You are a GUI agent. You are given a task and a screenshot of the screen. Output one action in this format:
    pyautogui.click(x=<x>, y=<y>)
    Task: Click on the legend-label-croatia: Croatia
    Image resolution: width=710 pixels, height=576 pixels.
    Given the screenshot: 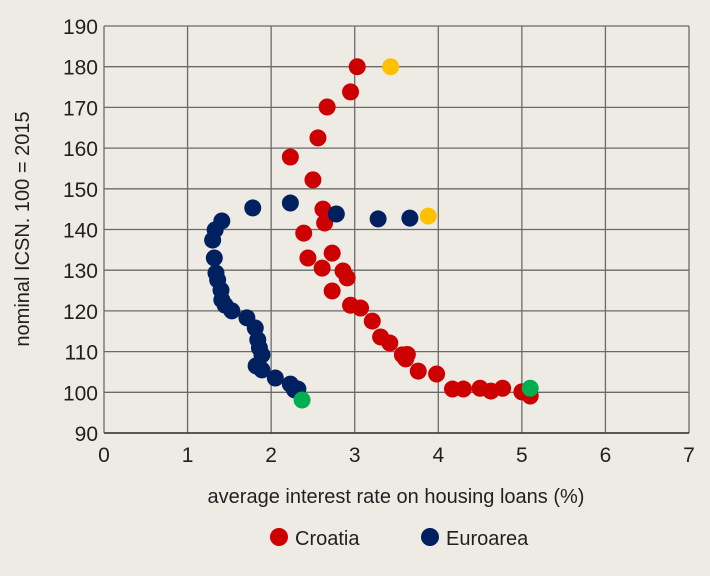 What is the action you would take?
    pyautogui.click(x=327, y=539)
    